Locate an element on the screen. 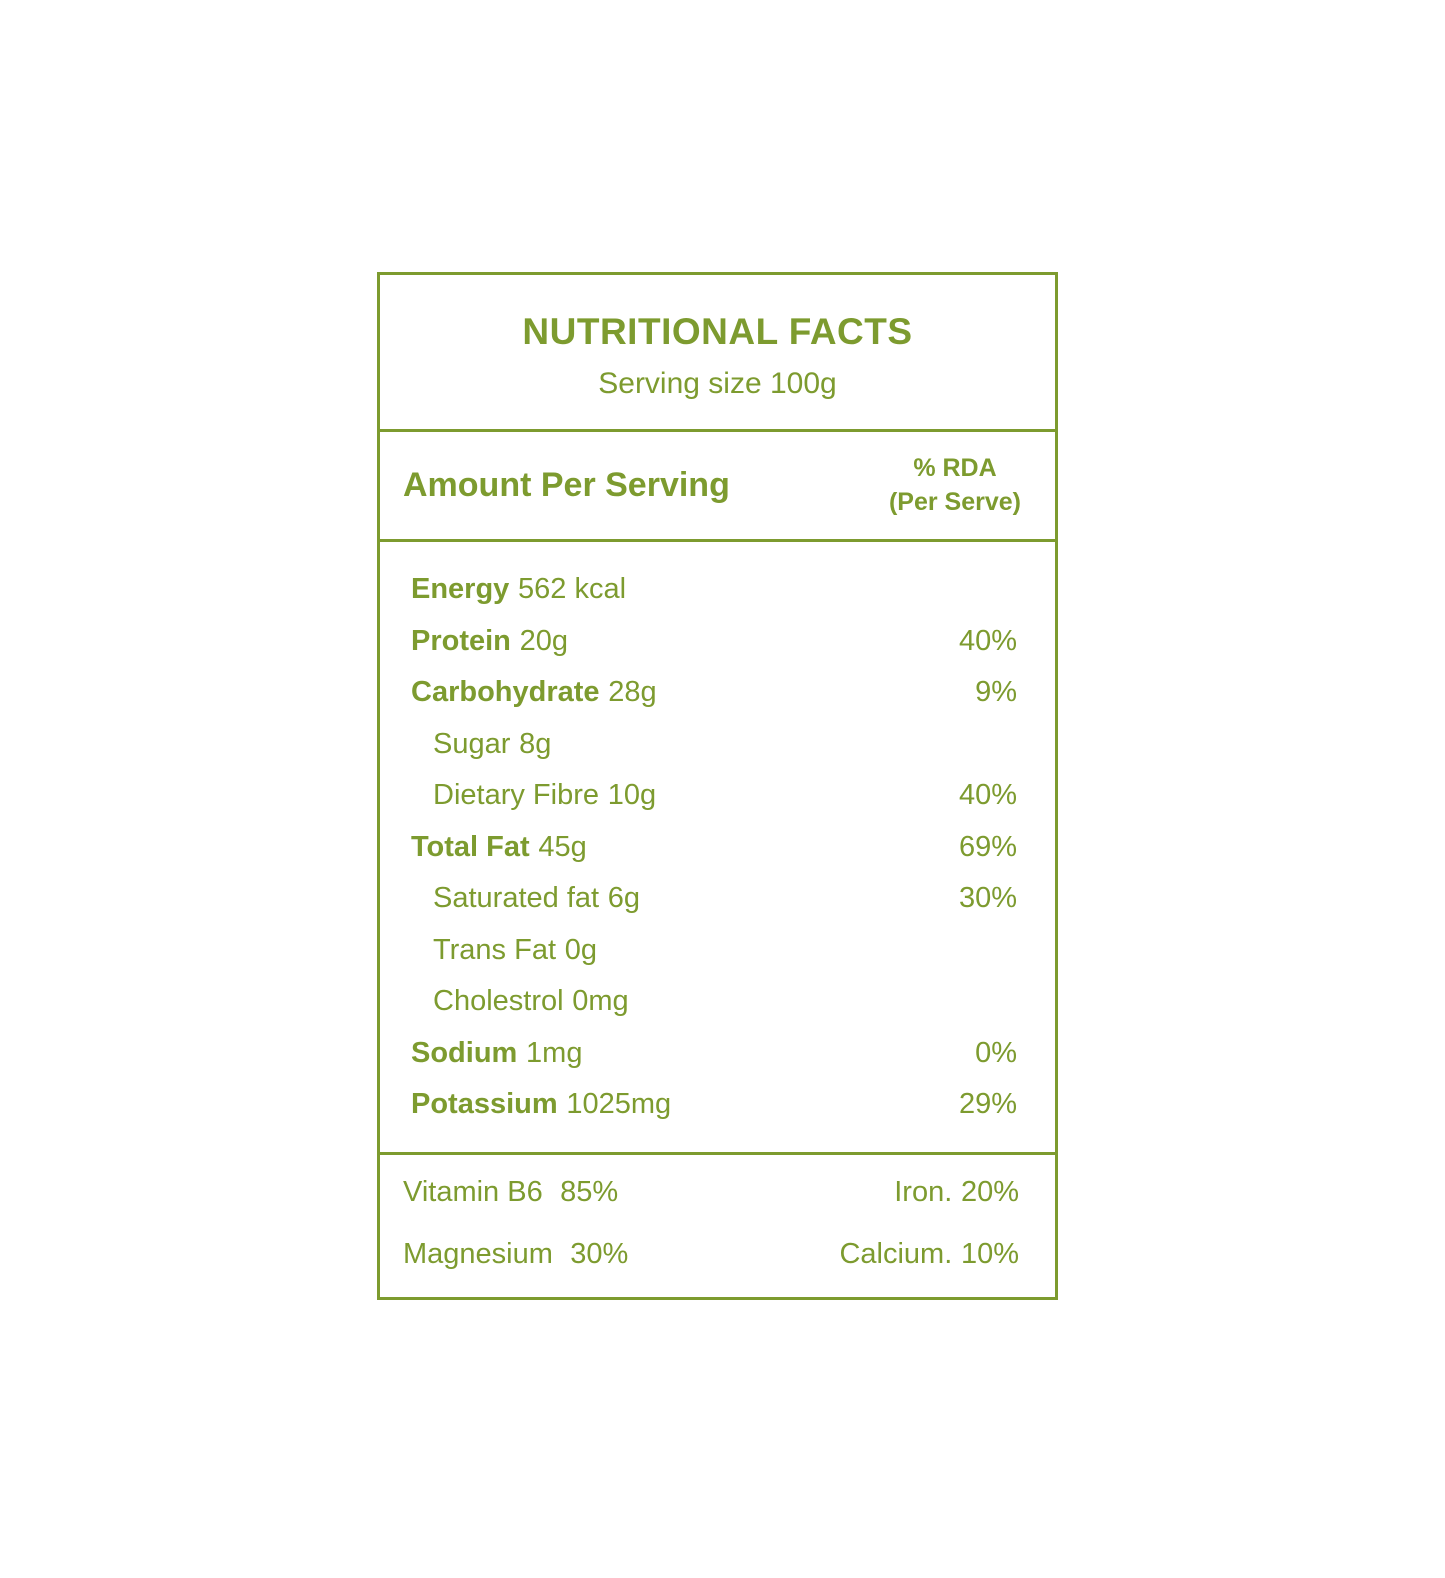 The width and height of the screenshot is (1445, 1578). serving-size: Serving size 100g is located at coordinates (717, 383).